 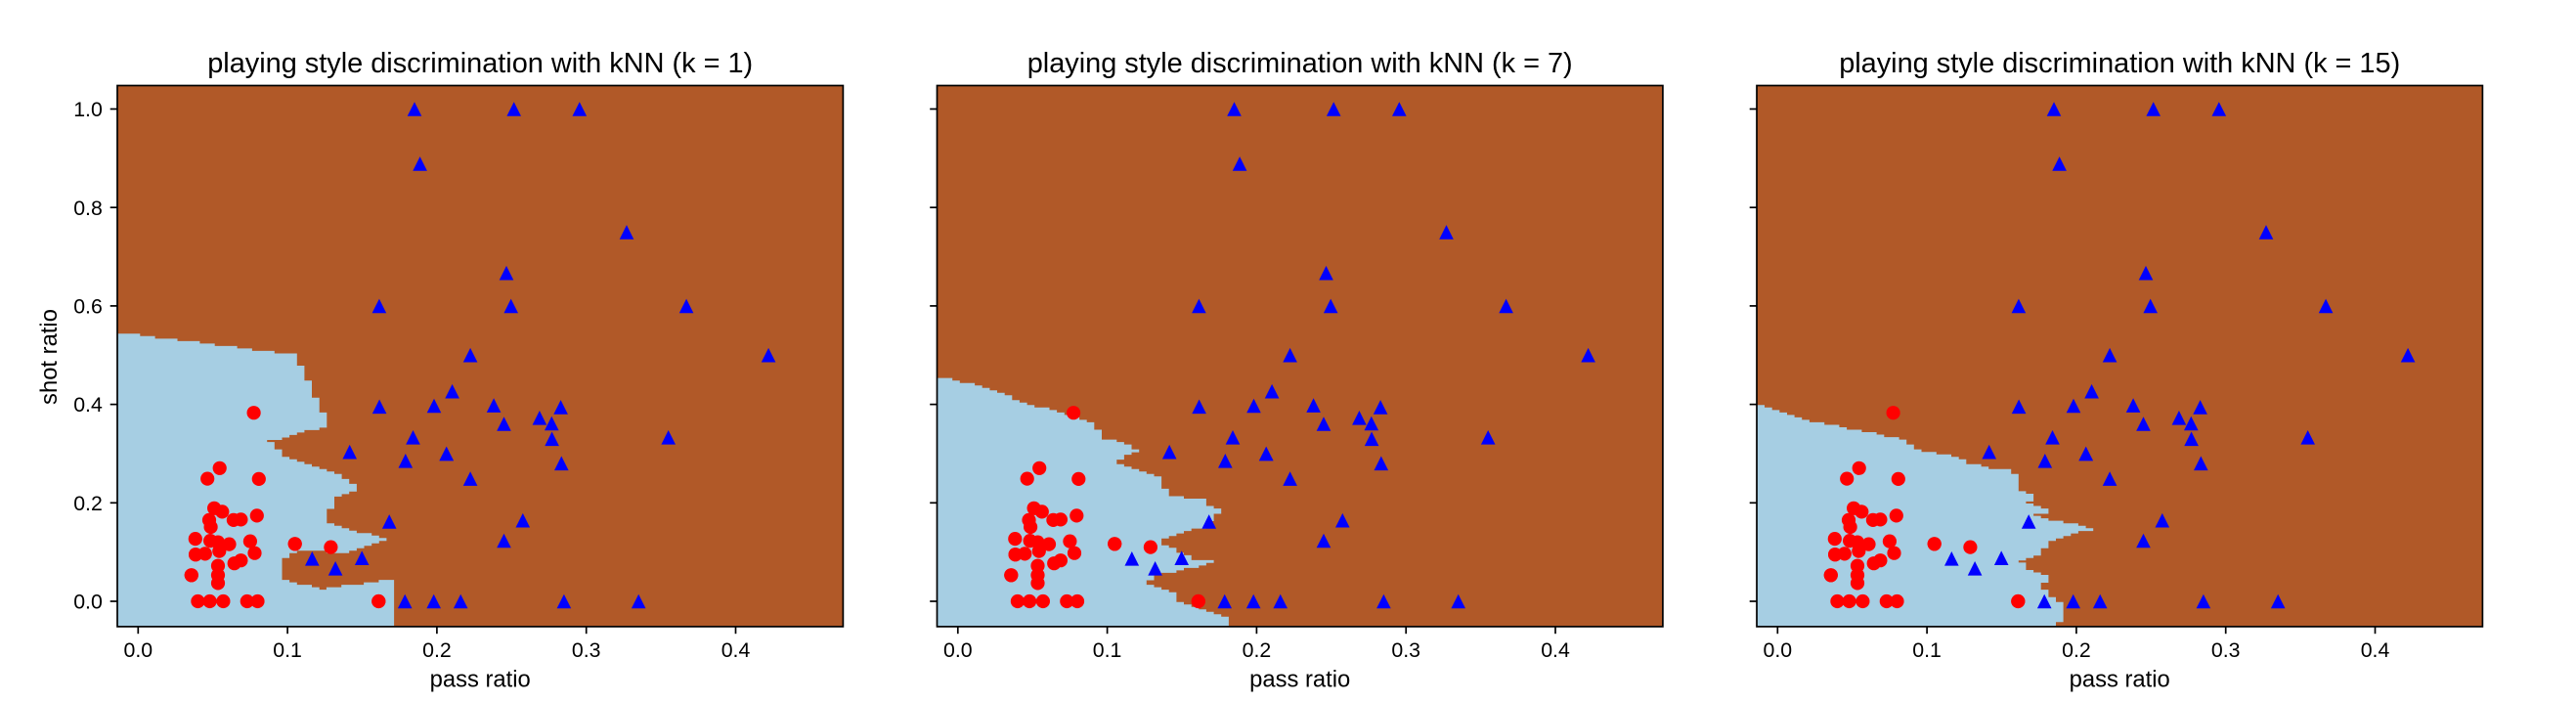 What do you see at coordinates (88, 109) in the screenshot?
I see `svg-text: 1.0` at bounding box center [88, 109].